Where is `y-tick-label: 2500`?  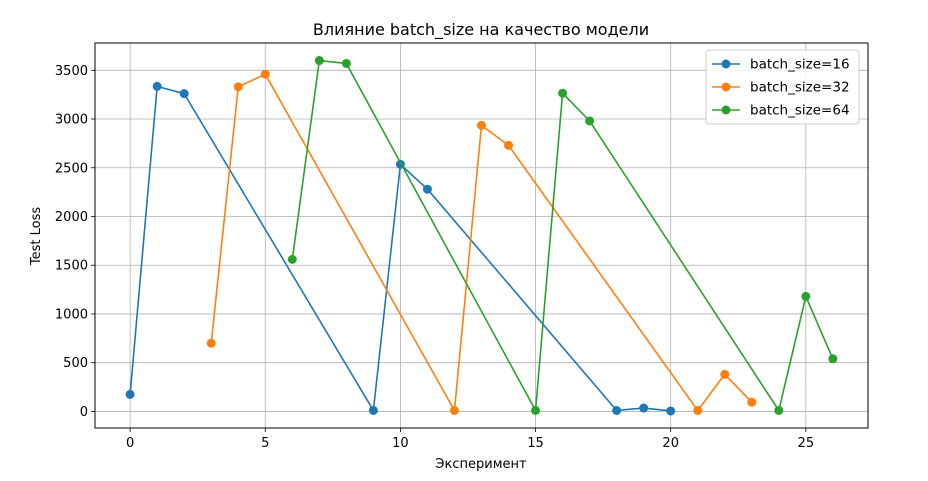
y-tick-label: 2500 is located at coordinates (71, 168).